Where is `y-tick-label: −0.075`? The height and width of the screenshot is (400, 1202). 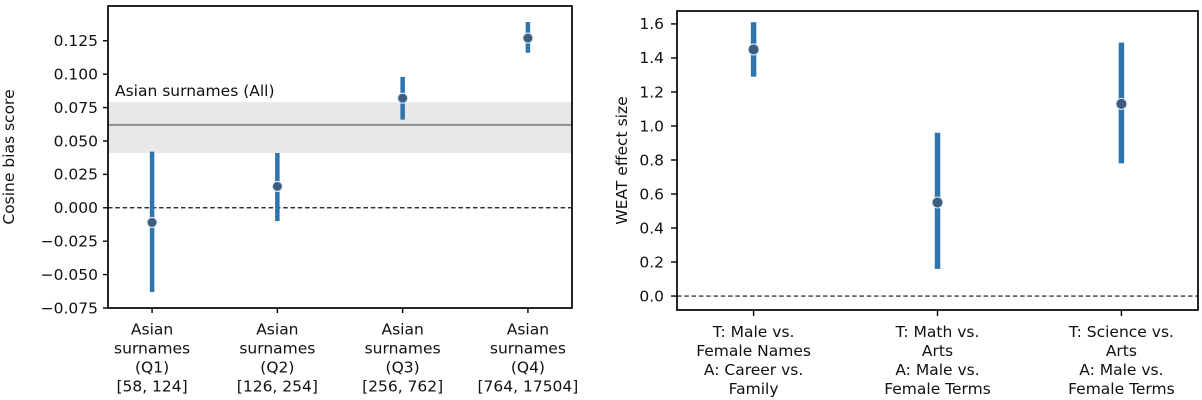
y-tick-label: −0.075 is located at coordinates (69, 308).